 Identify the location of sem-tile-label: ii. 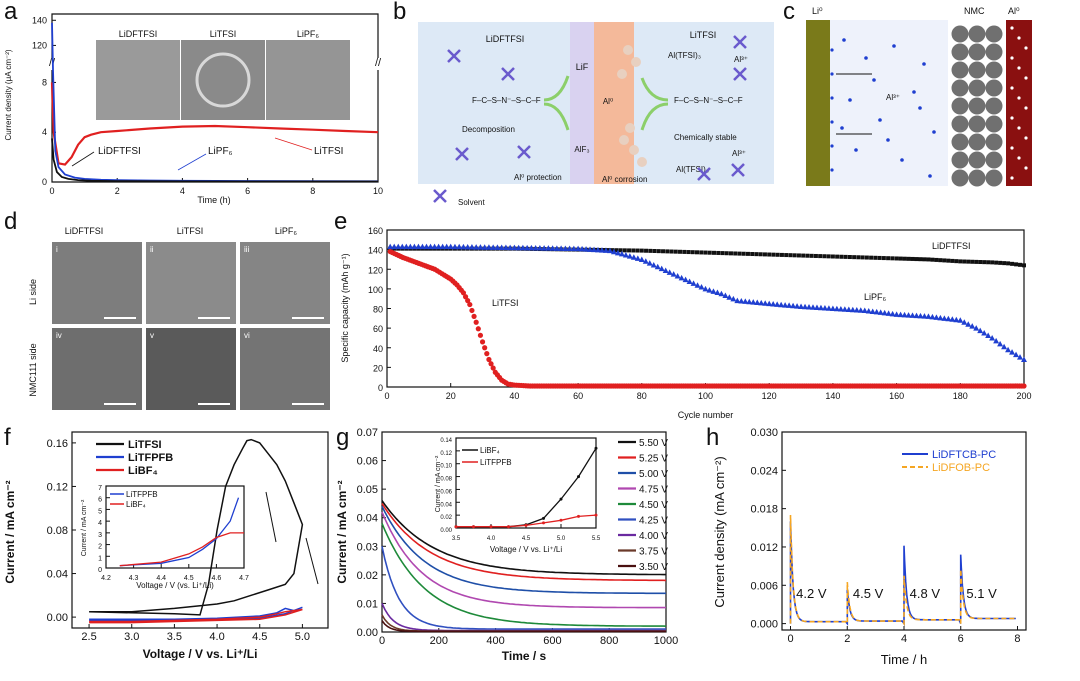
(152, 249).